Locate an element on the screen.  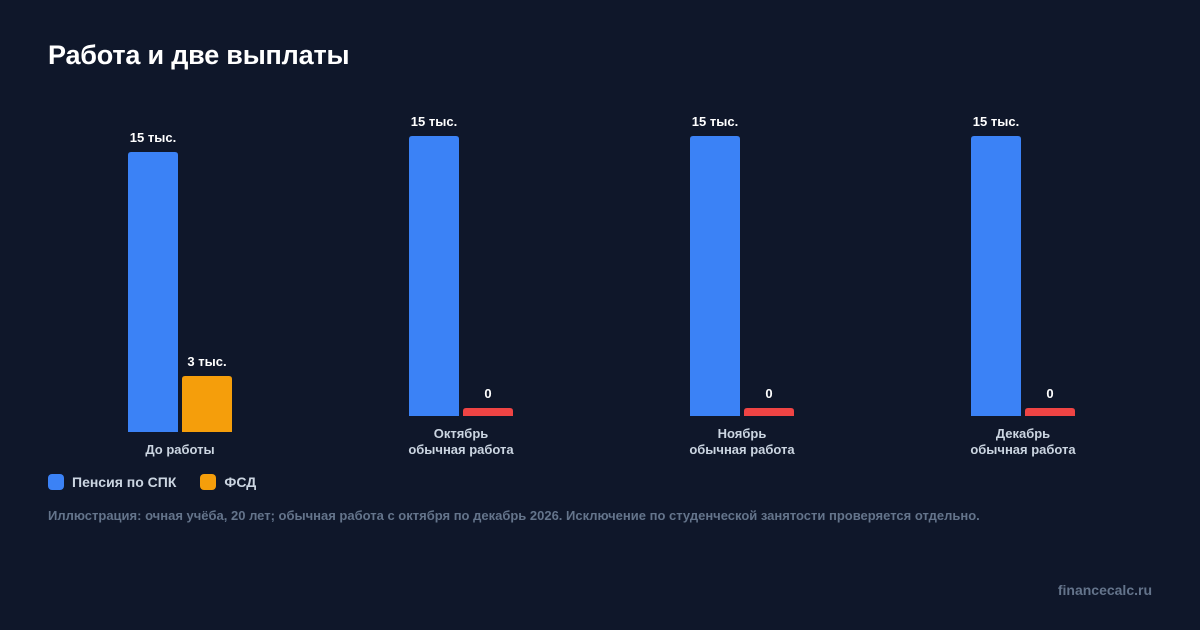
category-label-2-0: Ноябрь is located at coordinates (742, 433).